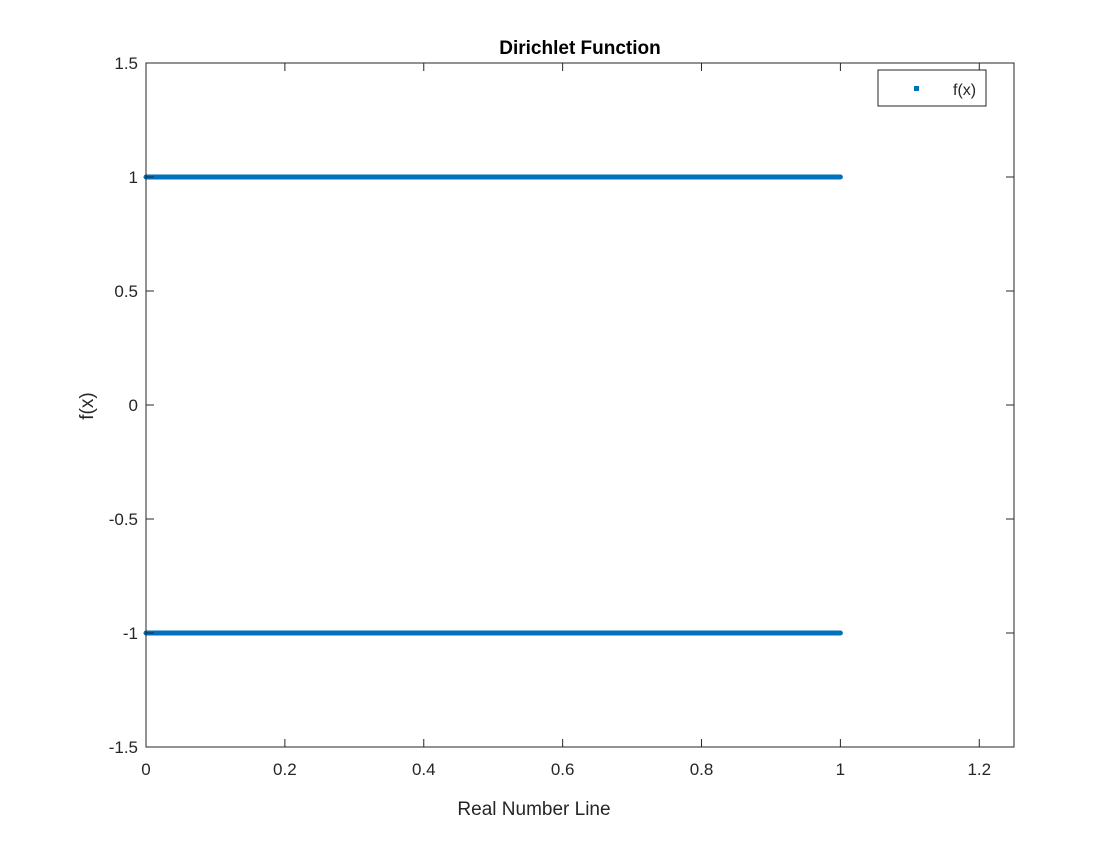 The image size is (1120, 845). Describe the element at coordinates (979, 769) in the screenshot. I see `x-tick-label: 1.2` at that location.